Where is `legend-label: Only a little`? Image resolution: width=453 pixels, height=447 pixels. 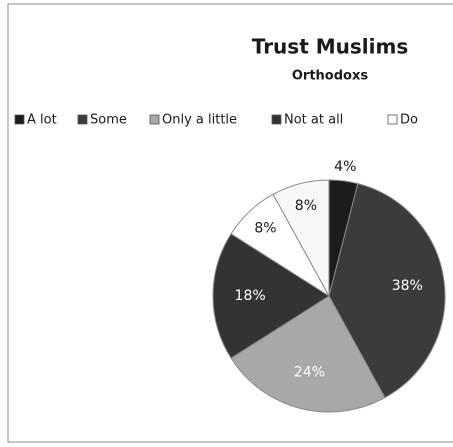
legend-label: Only a little is located at coordinates (199, 120).